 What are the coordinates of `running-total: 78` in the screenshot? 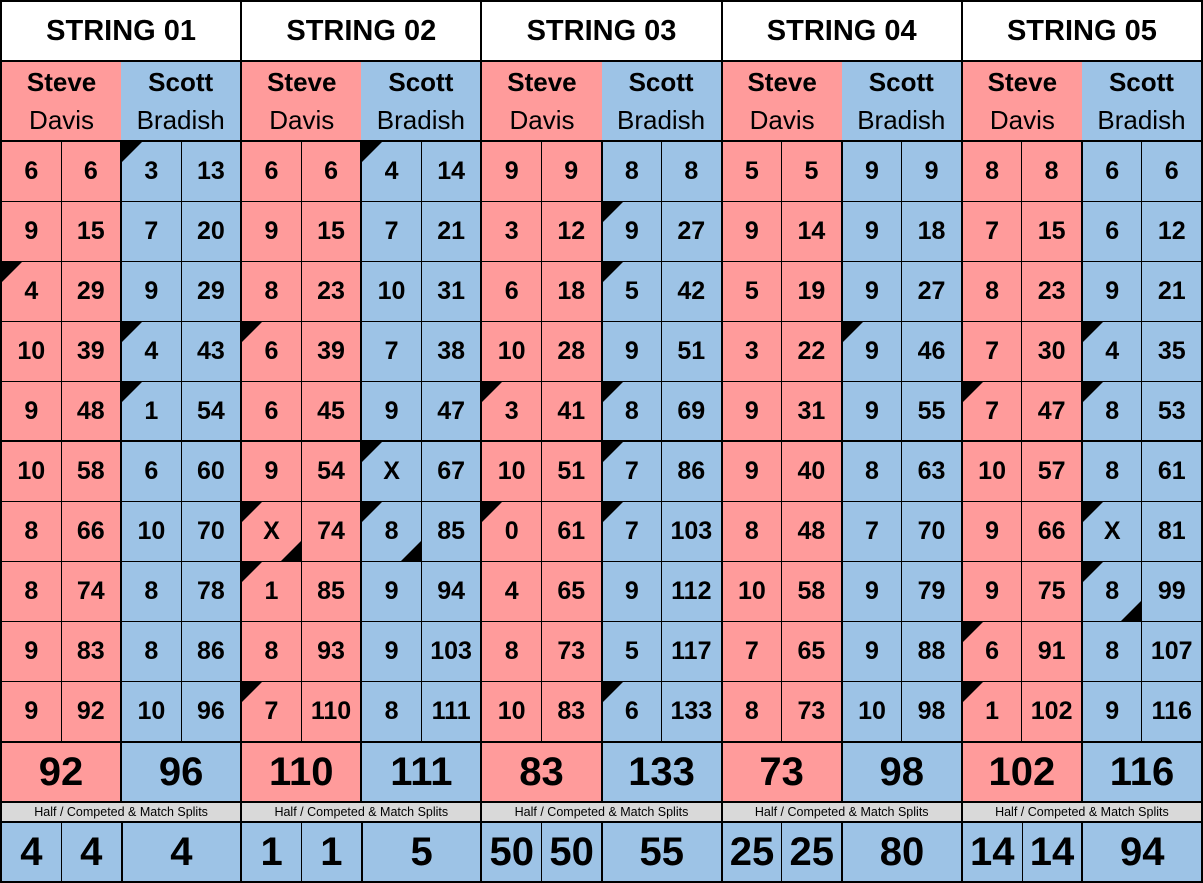 It's located at (210, 591).